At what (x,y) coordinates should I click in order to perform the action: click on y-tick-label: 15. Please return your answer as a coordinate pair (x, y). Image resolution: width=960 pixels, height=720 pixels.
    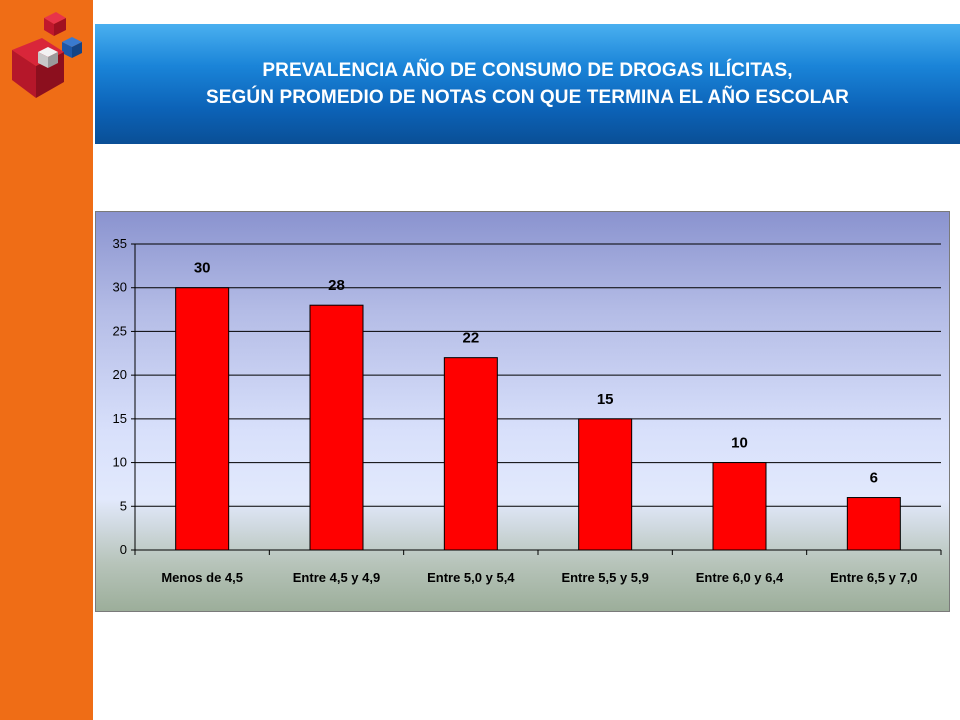
    Looking at the image, I should click on (120, 418).